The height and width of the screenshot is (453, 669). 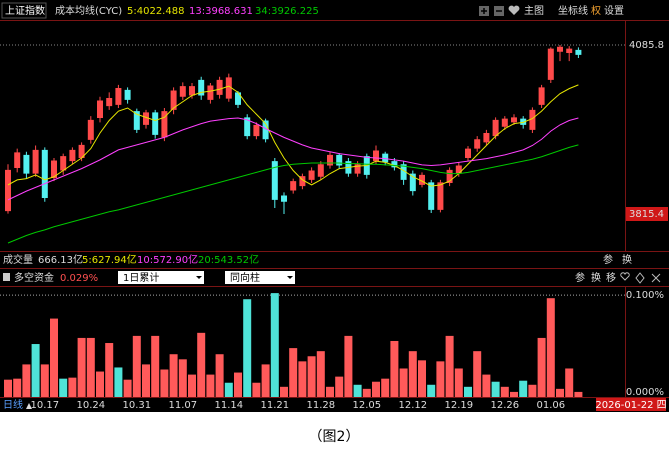 What do you see at coordinates (534, 11) in the screenshot?
I see `main-chart-button: 主图` at bounding box center [534, 11].